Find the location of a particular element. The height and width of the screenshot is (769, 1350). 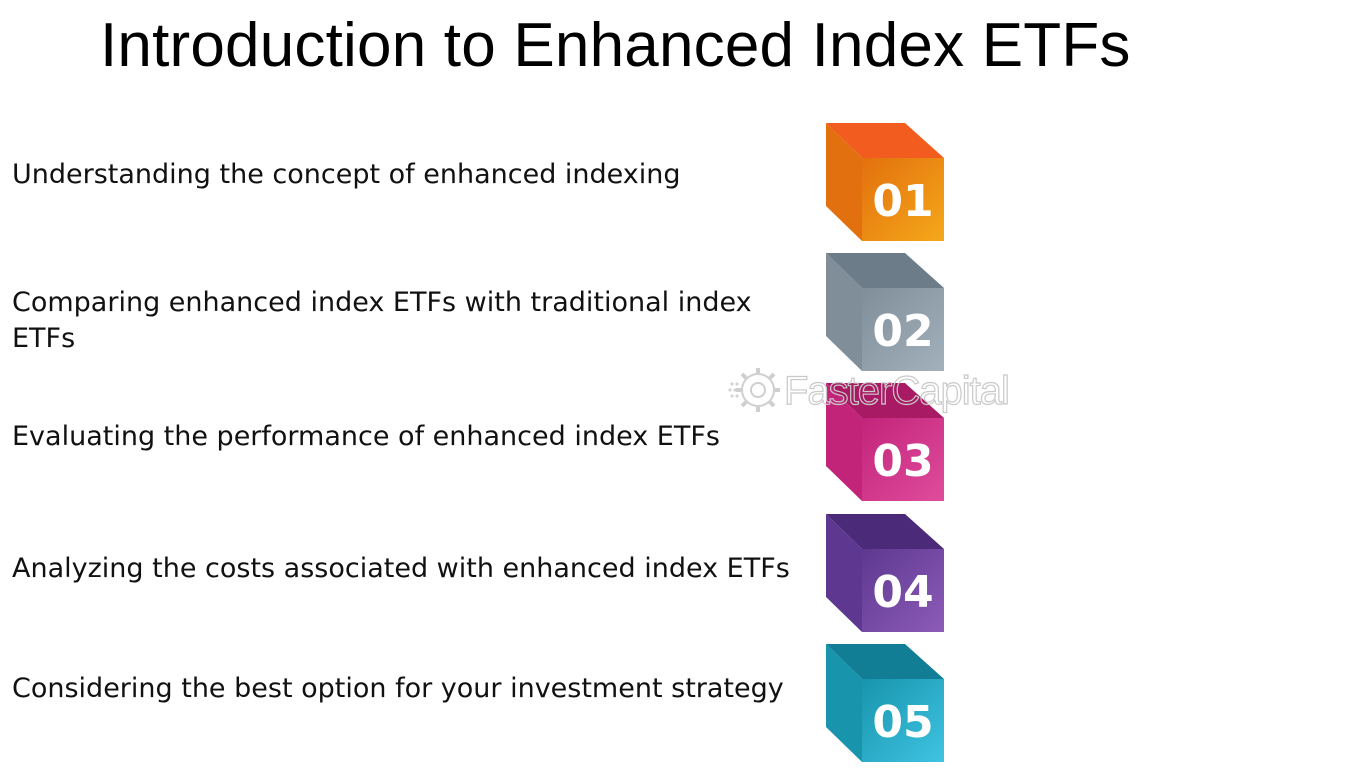

gear-icon is located at coordinates (758, 390).